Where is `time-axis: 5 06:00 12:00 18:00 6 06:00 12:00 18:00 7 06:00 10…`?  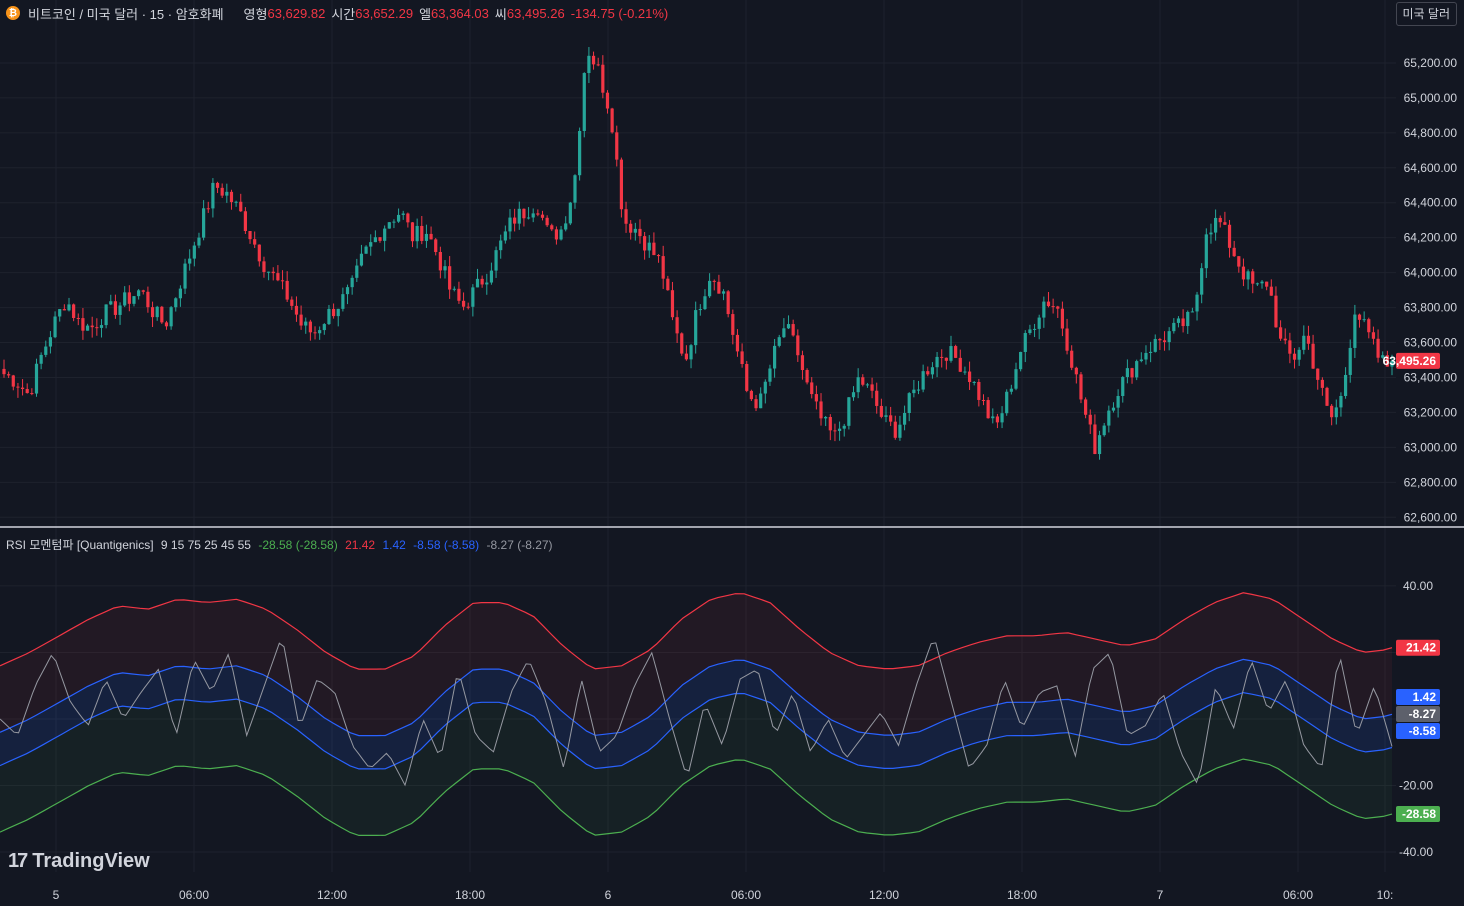 time-axis: 5 06:00 12:00 18:00 6 06:00 12:00 18:00 7 06:00 10… is located at coordinates (723, 895).